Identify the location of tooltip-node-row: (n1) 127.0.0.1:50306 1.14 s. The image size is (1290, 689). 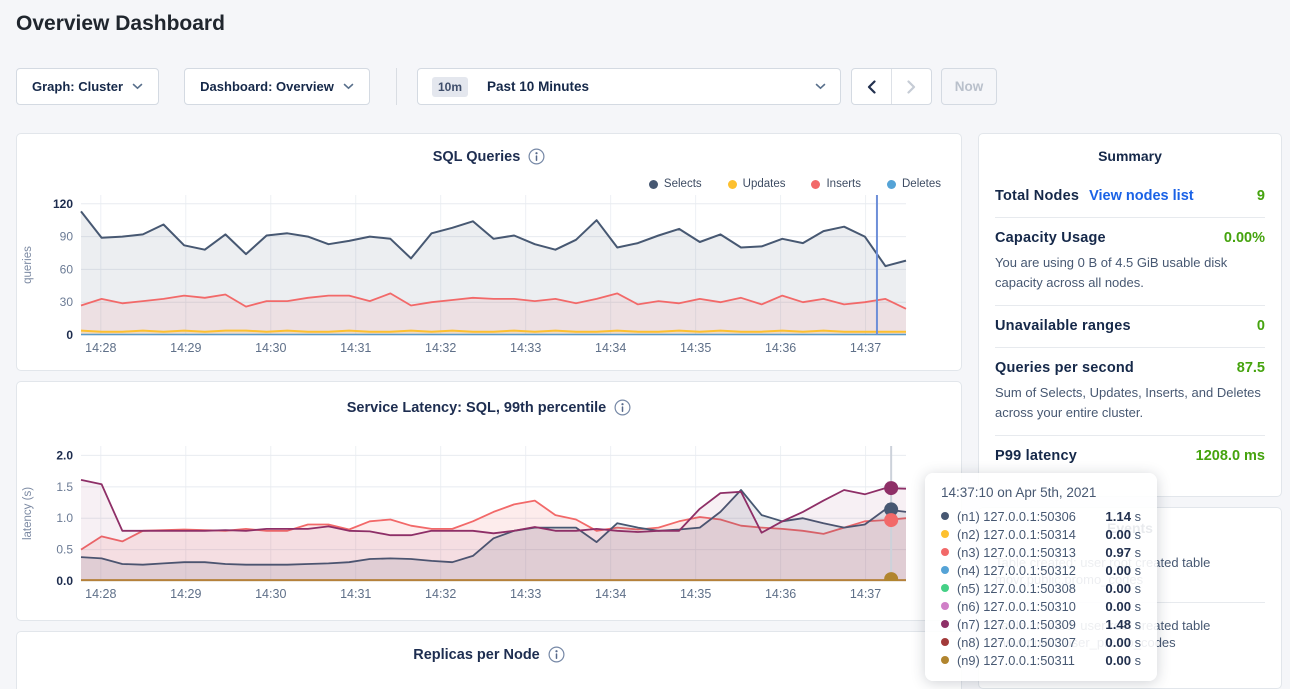
(1041, 516).